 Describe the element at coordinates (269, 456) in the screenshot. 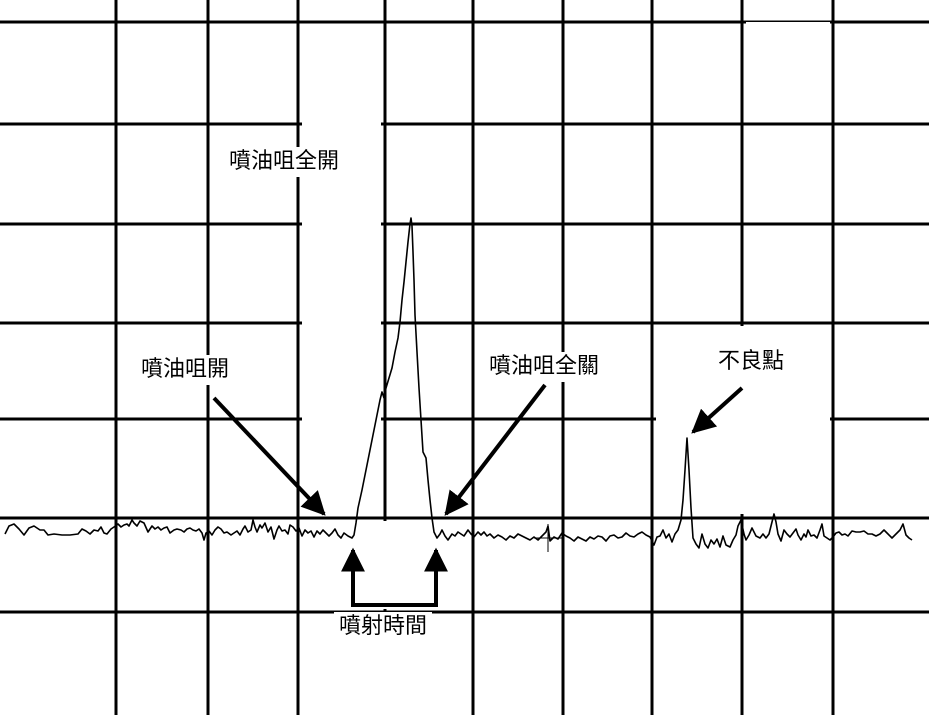

I see `arrow-injector-open` at that location.